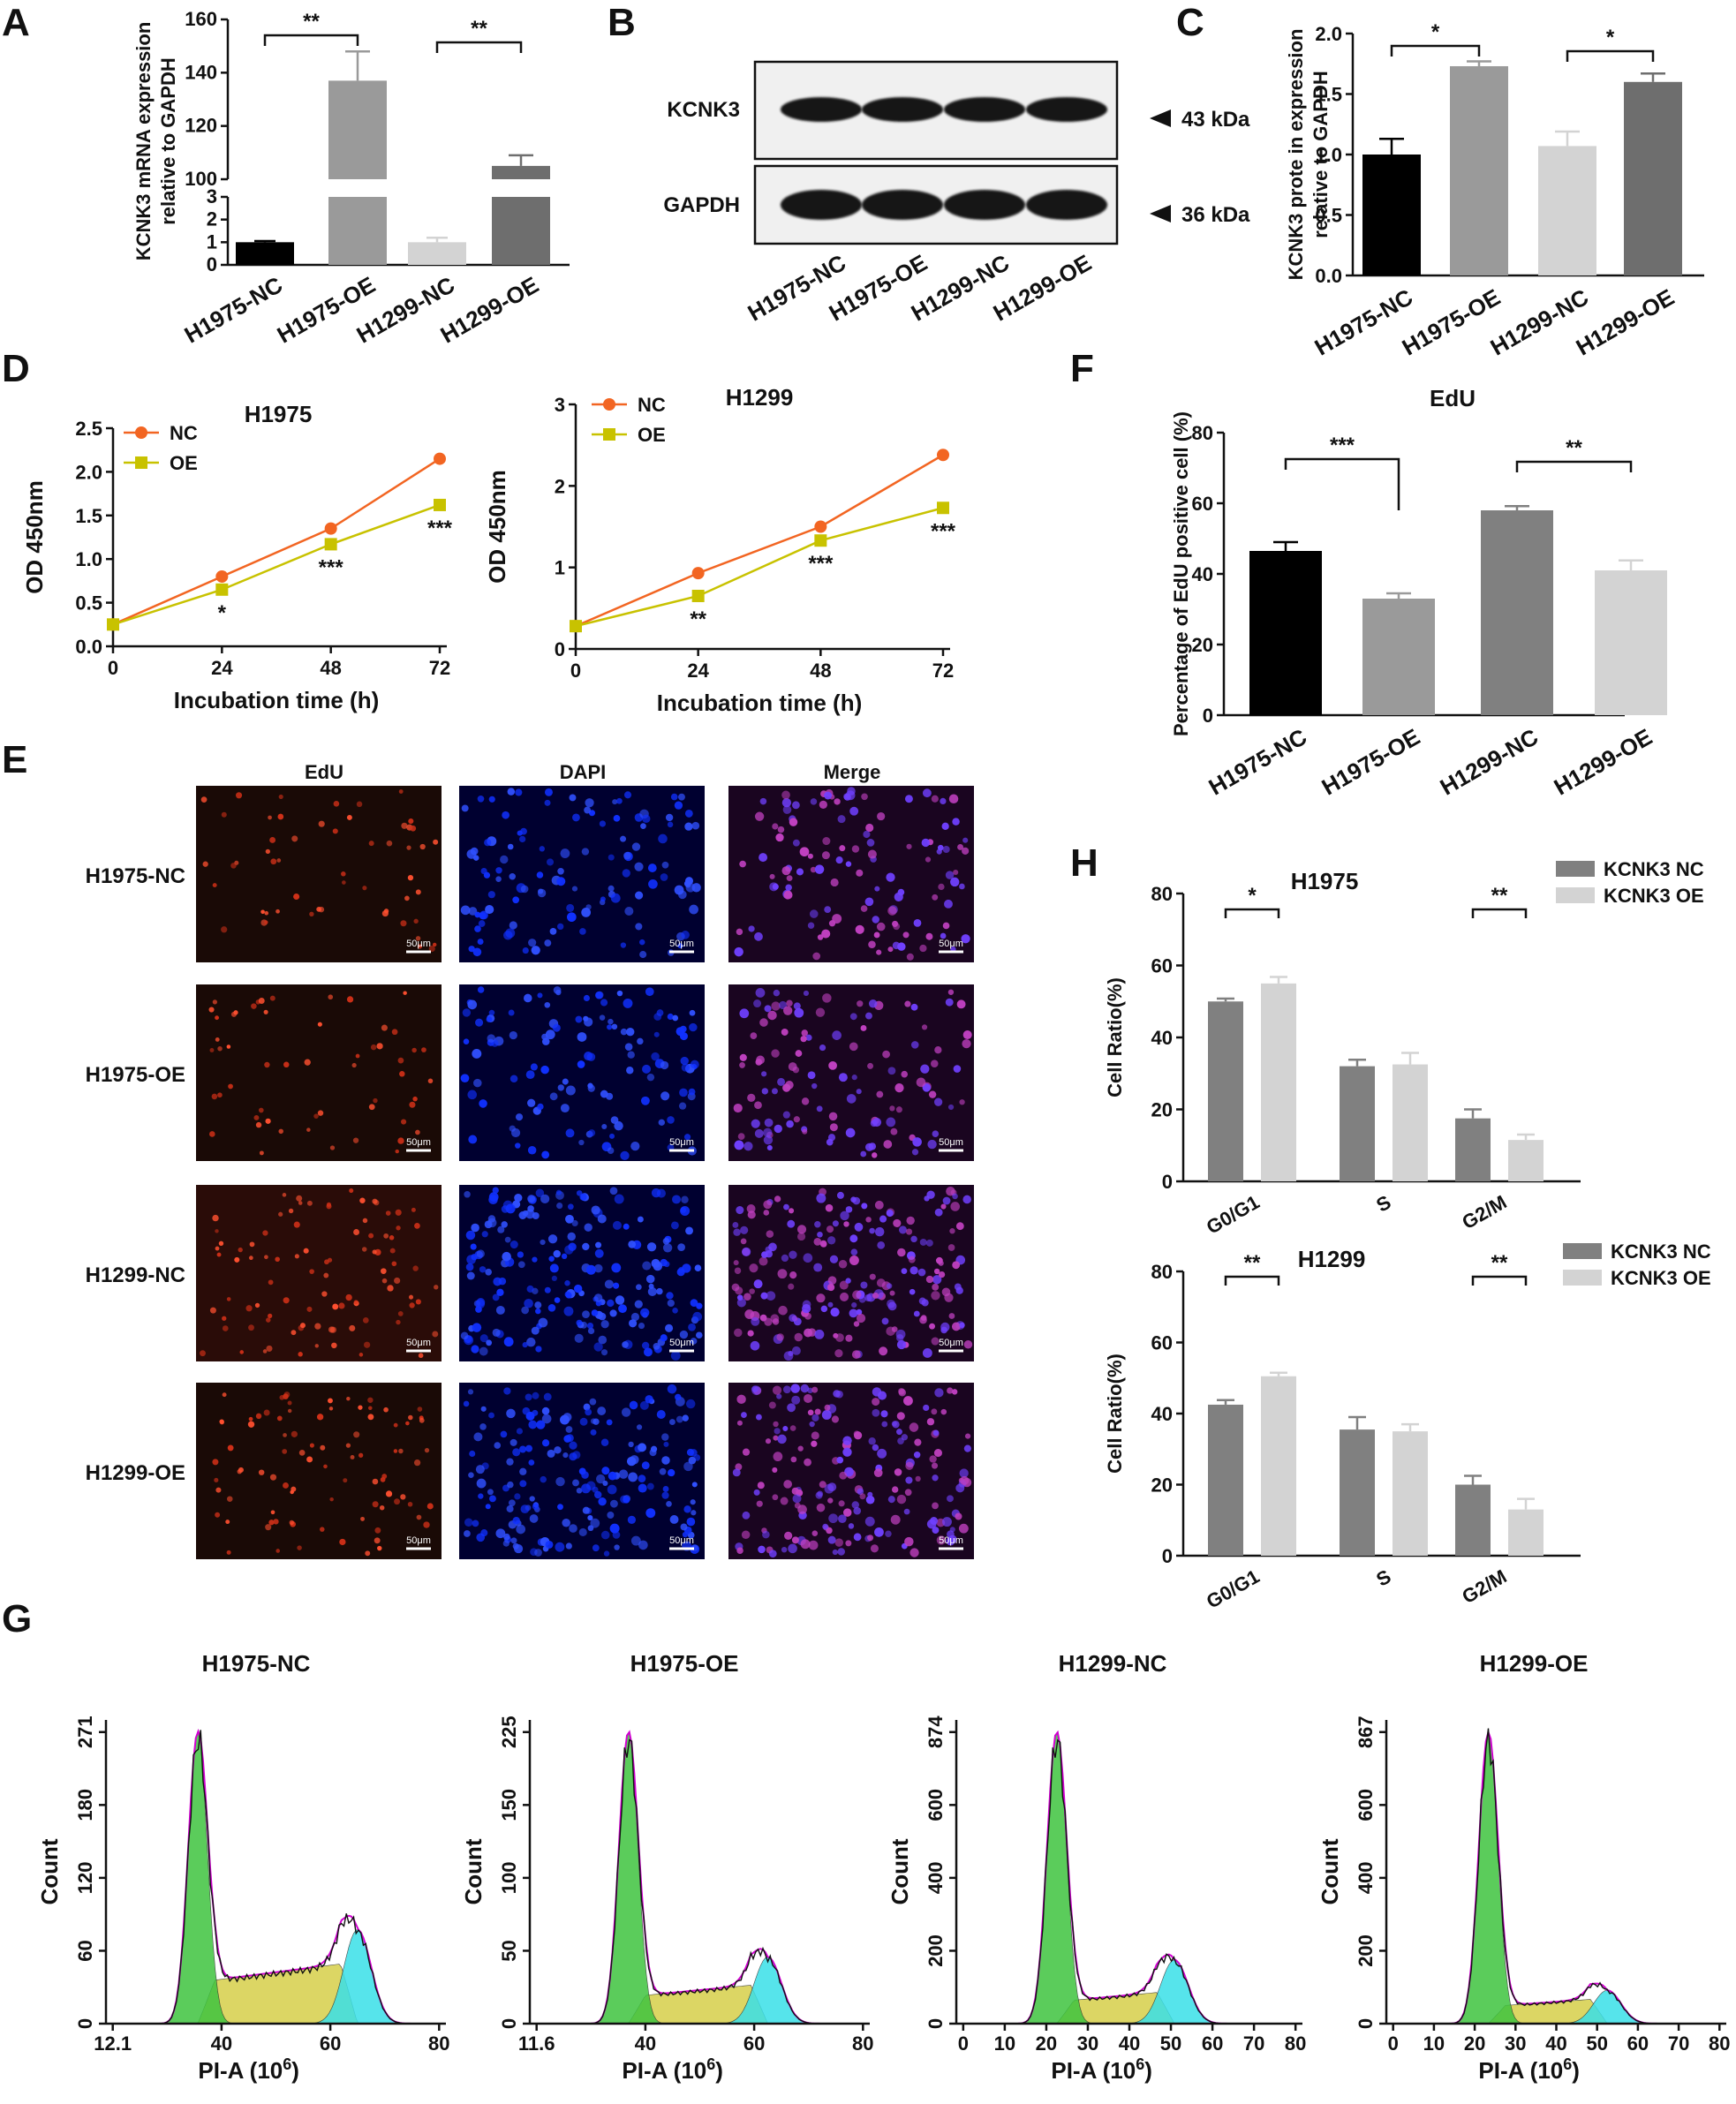 This screenshot has width=1736, height=2104. Describe the element at coordinates (1574, 466) in the screenshot. I see `sig-bracket` at that location.